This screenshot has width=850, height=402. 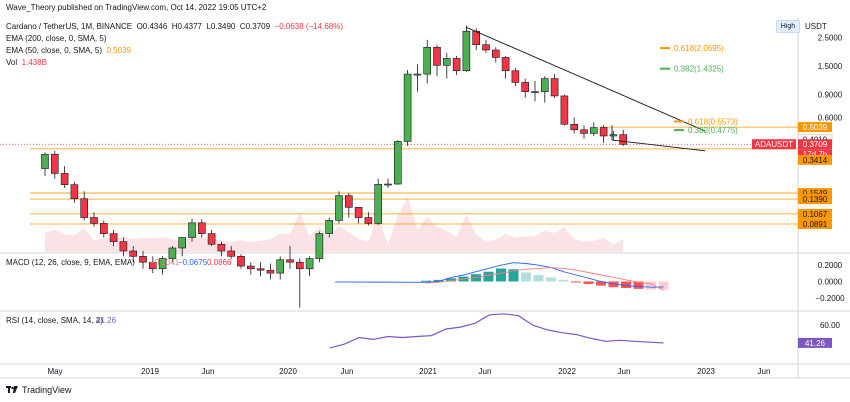 I want to click on price-axis-badge-text: 17d 7h, so click(x=815, y=154).